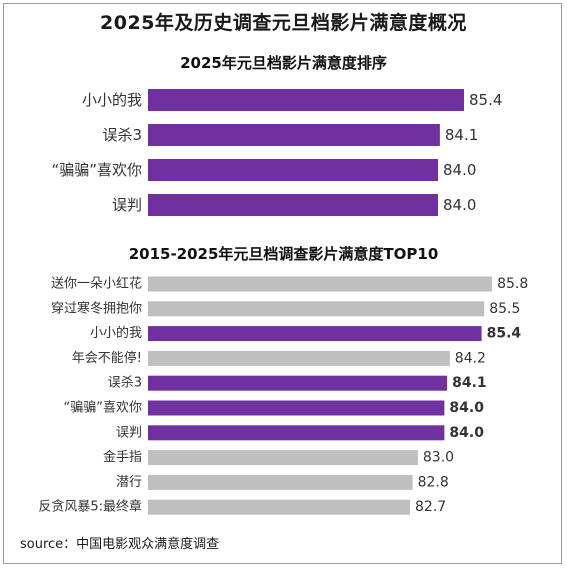 The width and height of the screenshot is (567, 569). Describe the element at coordinates (430, 507) in the screenshot. I see `chart2-value-label-9: 82.7` at that location.